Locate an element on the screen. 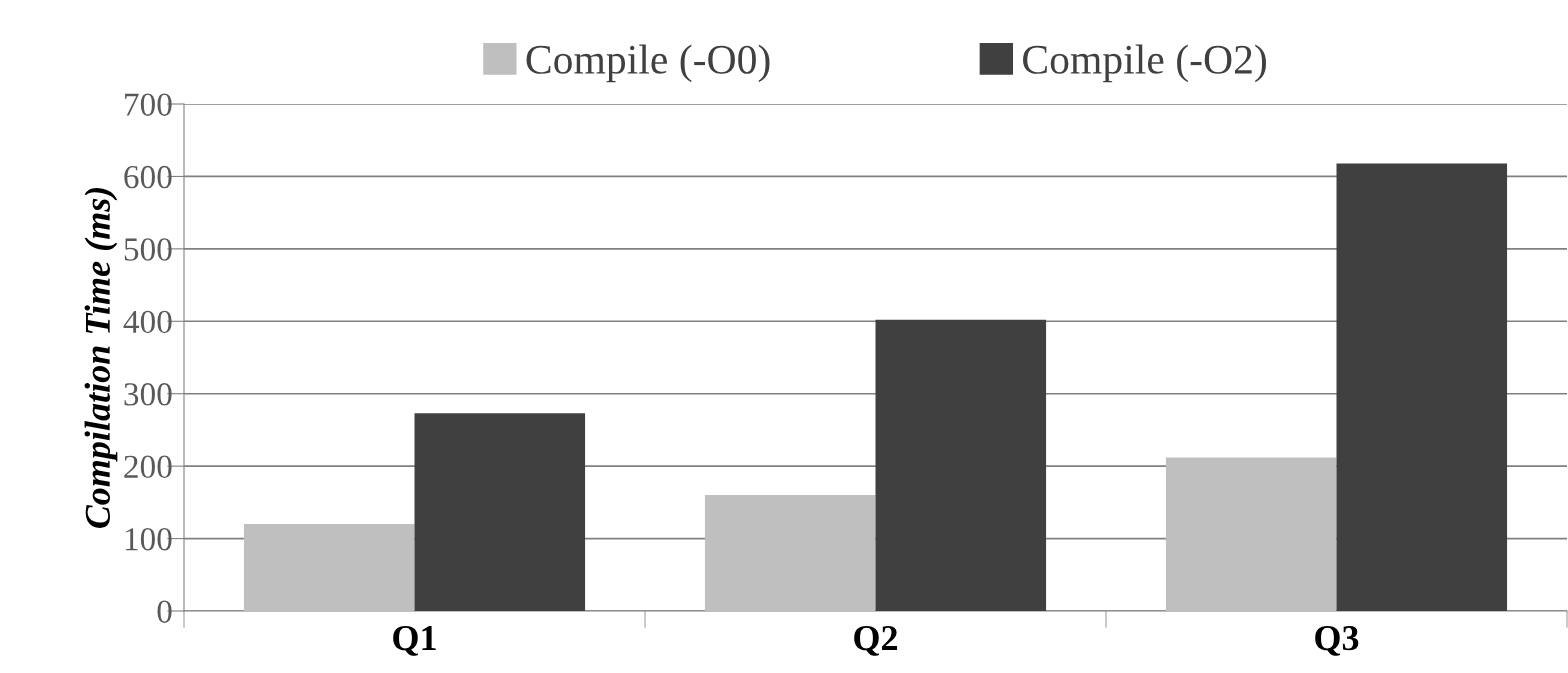 This screenshot has width=1568, height=673. y-tick-label: 0 is located at coordinates (164, 611).